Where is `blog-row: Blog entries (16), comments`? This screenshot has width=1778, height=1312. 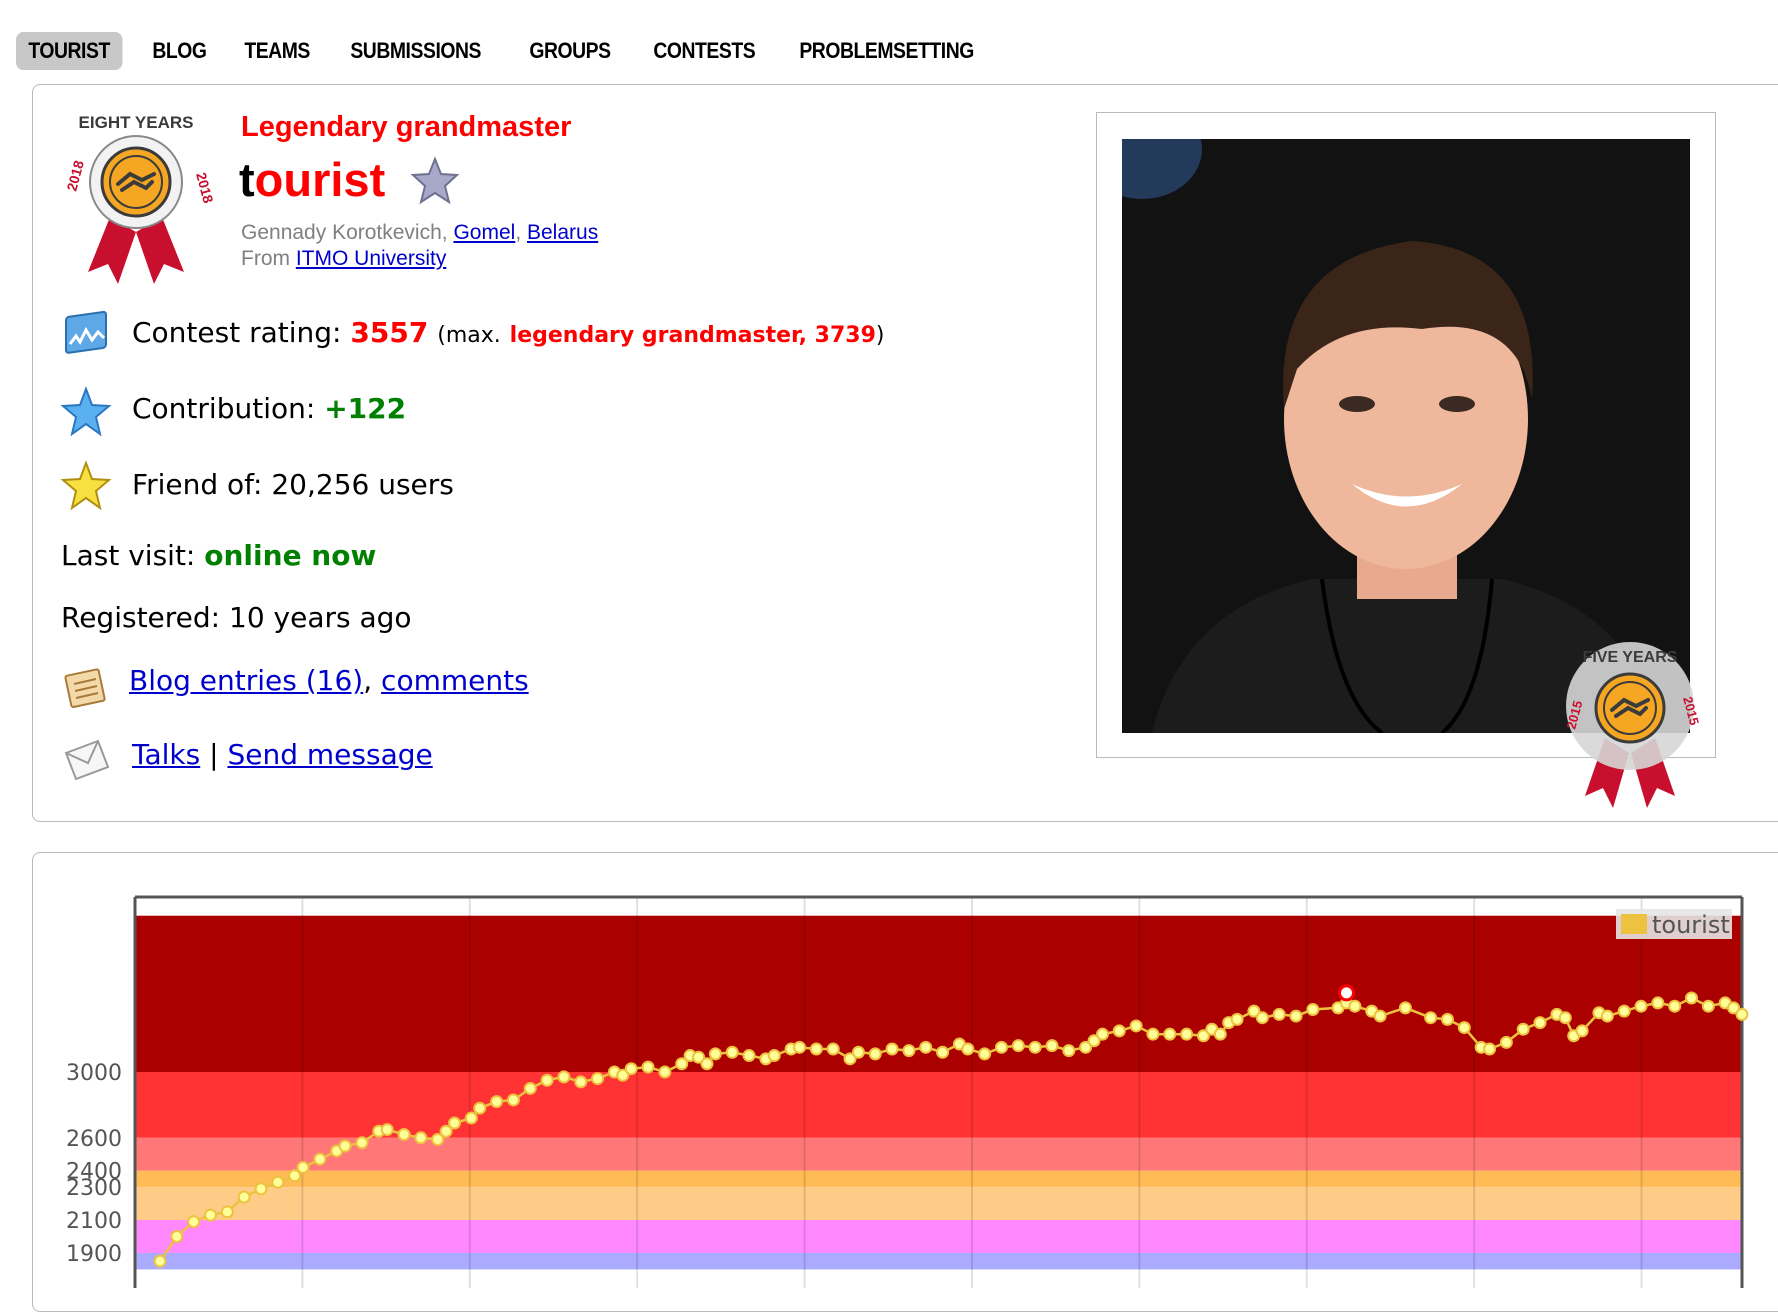 blog-row: Blog entries (16), comments is located at coordinates (329, 680).